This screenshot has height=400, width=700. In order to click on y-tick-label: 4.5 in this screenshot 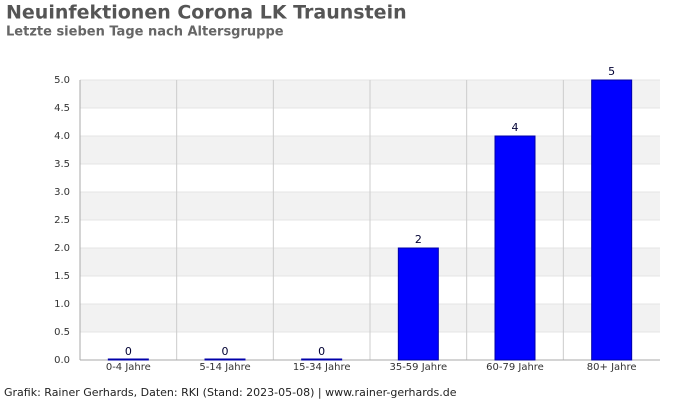, I will do `click(62, 108)`.